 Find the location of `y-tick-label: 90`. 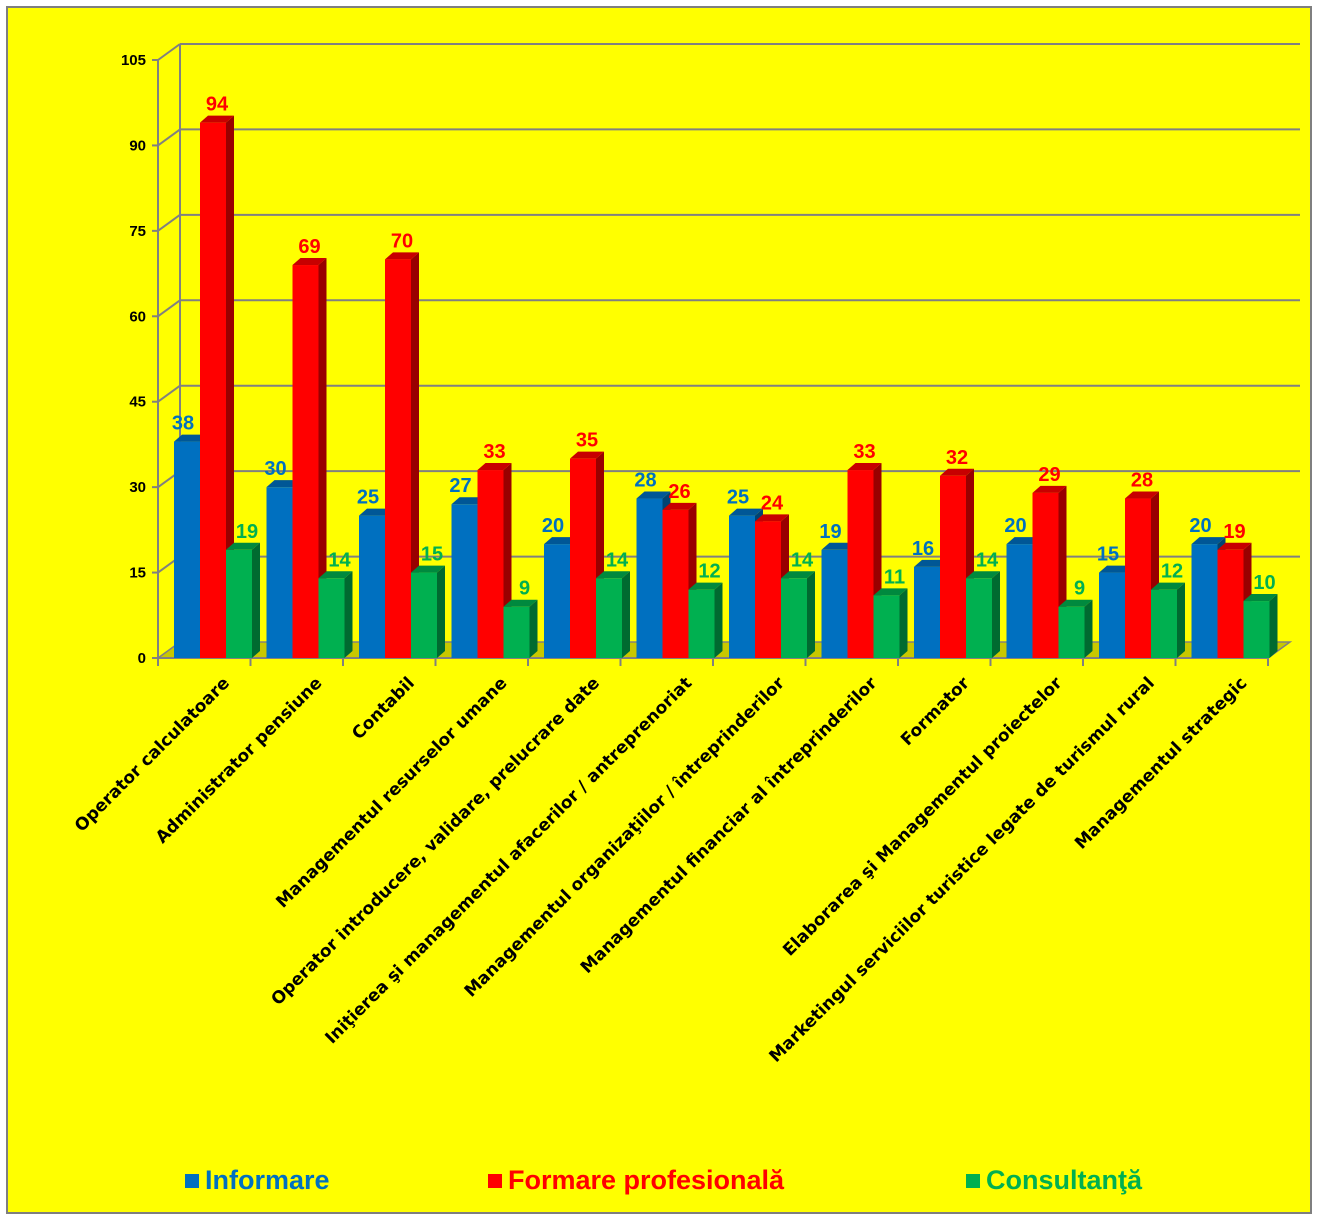

y-tick-label: 90 is located at coordinates (137, 145).